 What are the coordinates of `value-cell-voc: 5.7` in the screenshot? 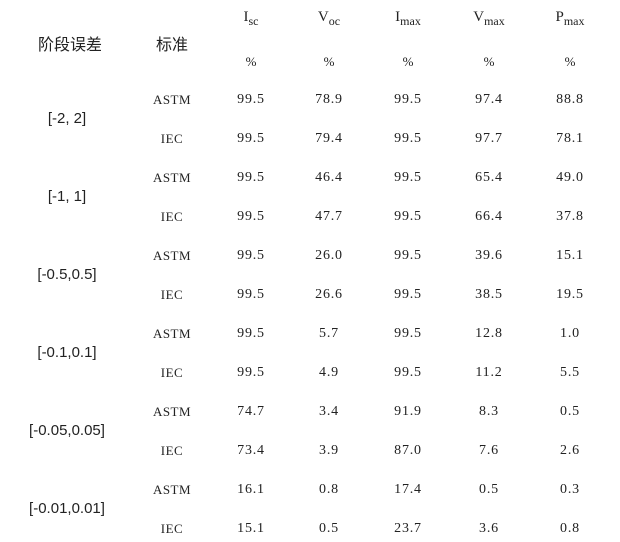 It's located at (329, 333).